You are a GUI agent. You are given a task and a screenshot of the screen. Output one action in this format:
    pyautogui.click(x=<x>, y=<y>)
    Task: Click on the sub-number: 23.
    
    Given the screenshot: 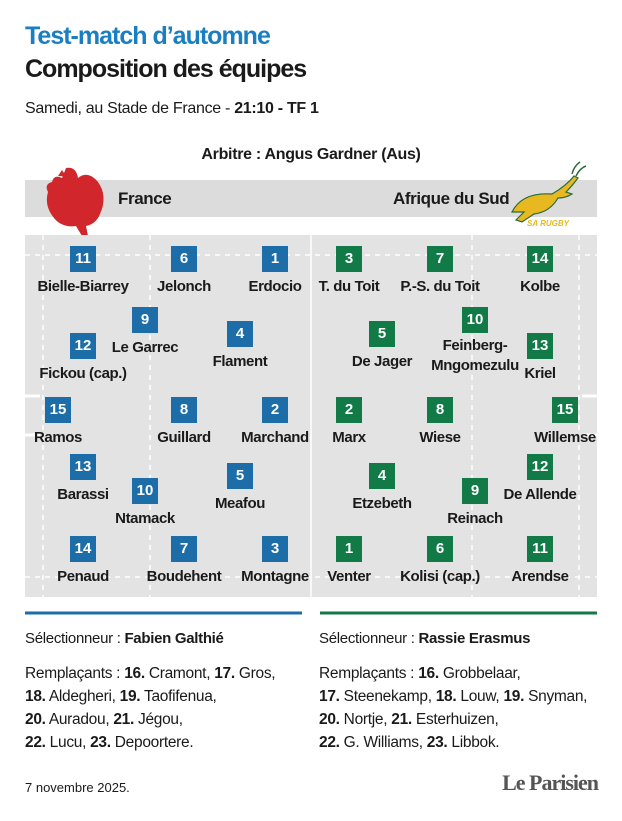 What is the action you would take?
    pyautogui.click(x=437, y=742)
    